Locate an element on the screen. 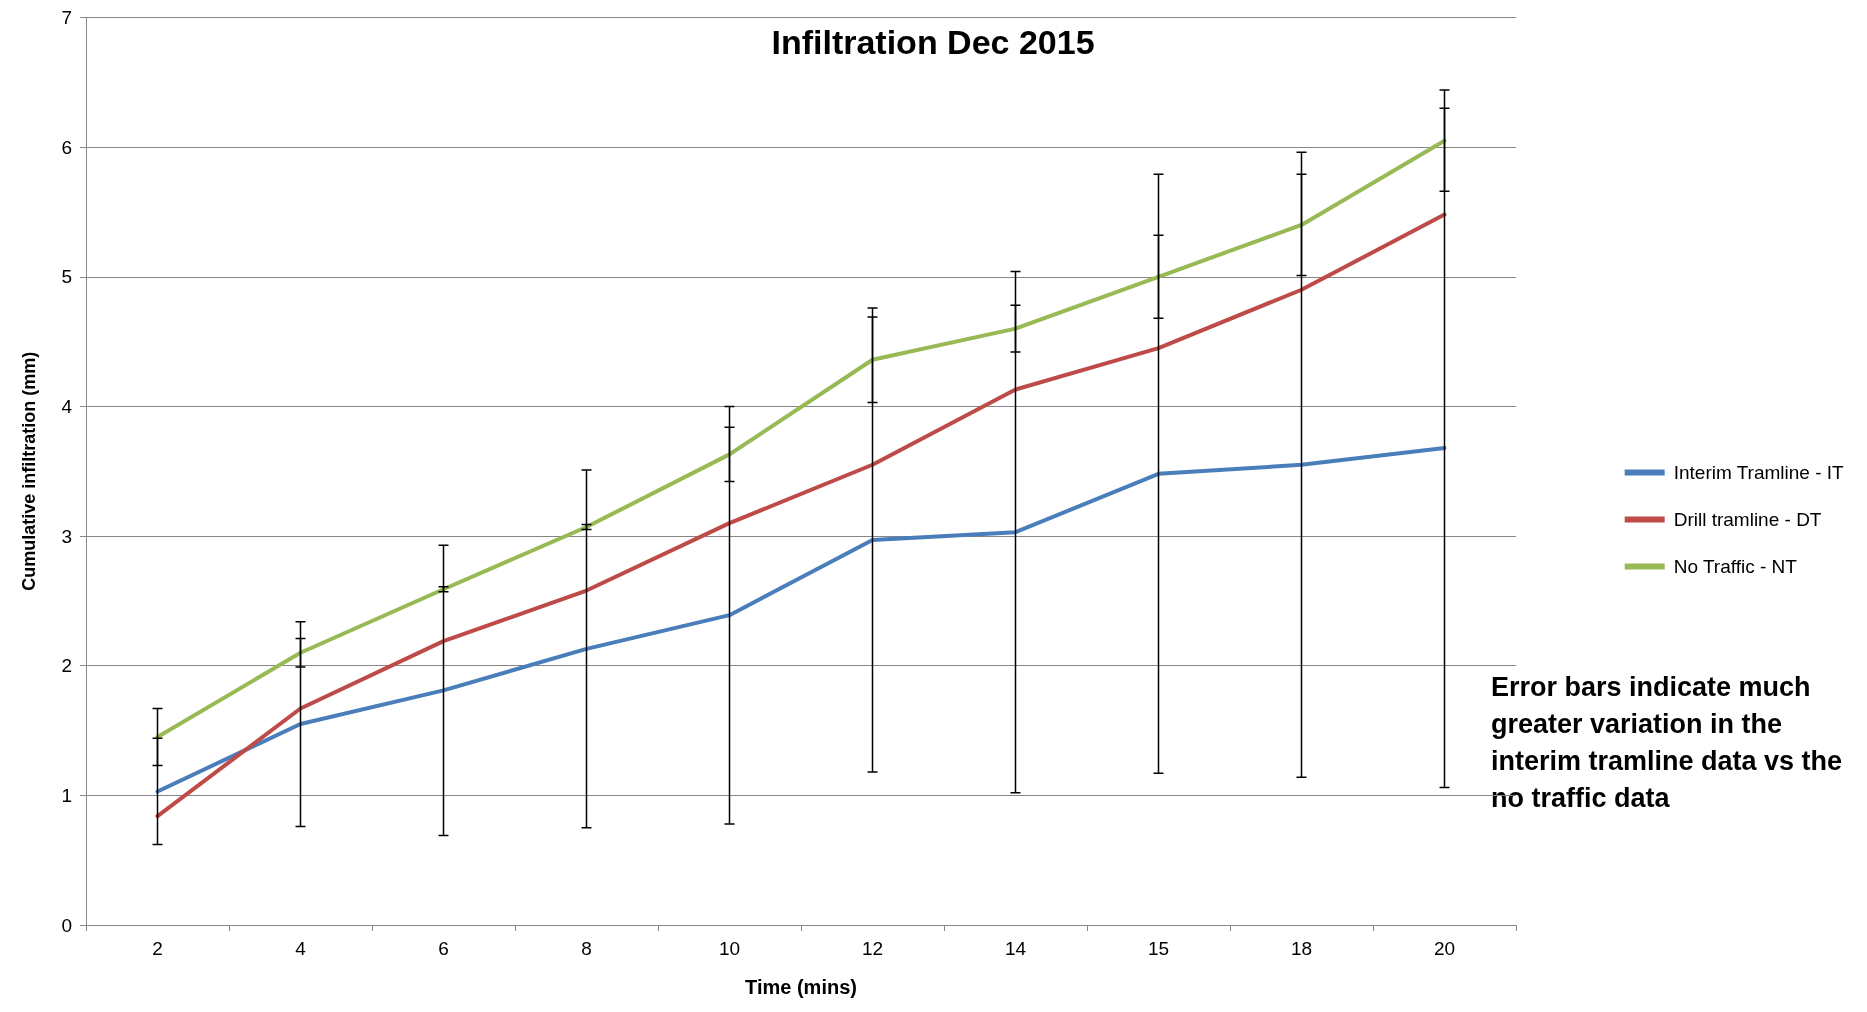 The image size is (1867, 1012). y-tick-label: 5 is located at coordinates (66, 277).